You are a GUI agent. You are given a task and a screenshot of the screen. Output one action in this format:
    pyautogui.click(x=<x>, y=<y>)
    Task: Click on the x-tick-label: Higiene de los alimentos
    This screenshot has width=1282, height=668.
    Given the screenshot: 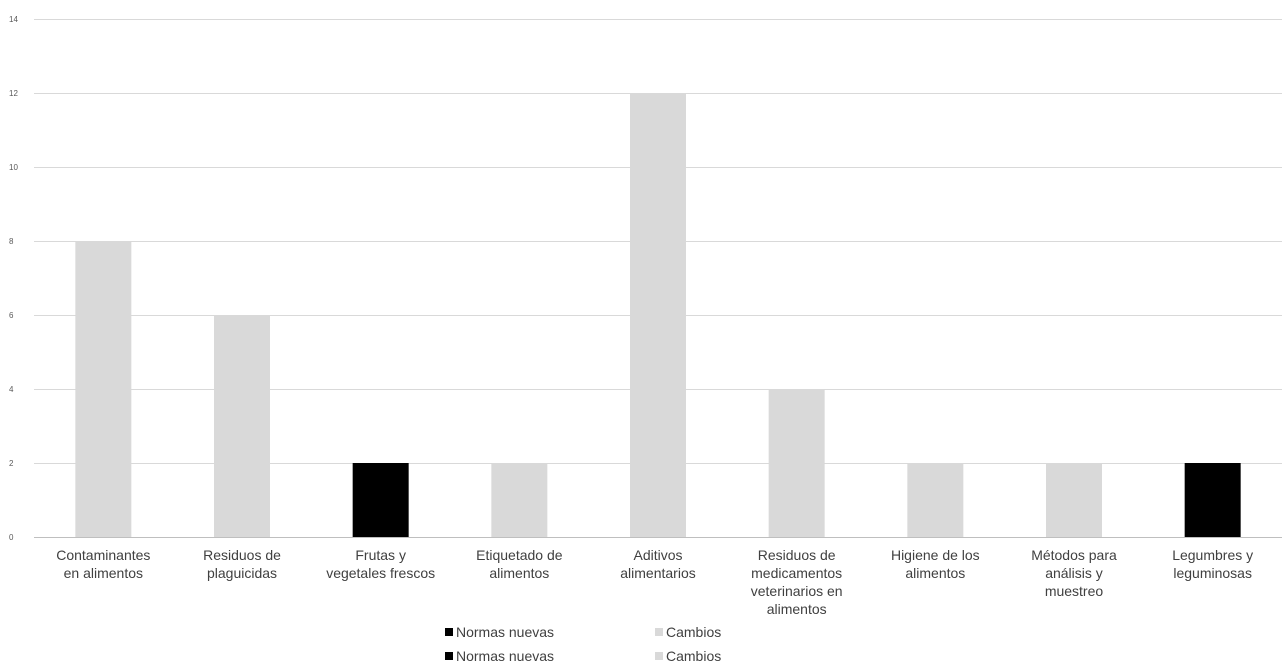 What is the action you would take?
    pyautogui.click(x=935, y=564)
    